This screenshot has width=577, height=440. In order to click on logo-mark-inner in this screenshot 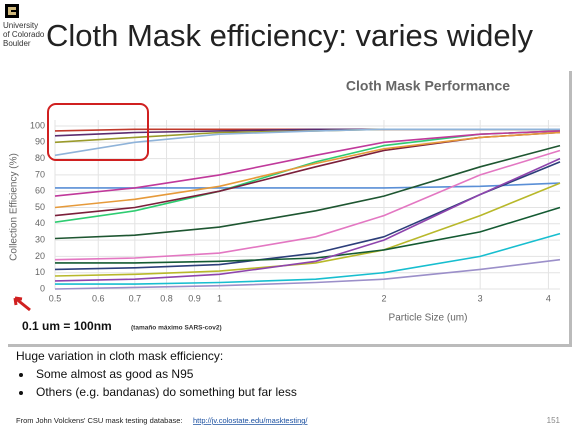, I will do `click(12, 11)`.